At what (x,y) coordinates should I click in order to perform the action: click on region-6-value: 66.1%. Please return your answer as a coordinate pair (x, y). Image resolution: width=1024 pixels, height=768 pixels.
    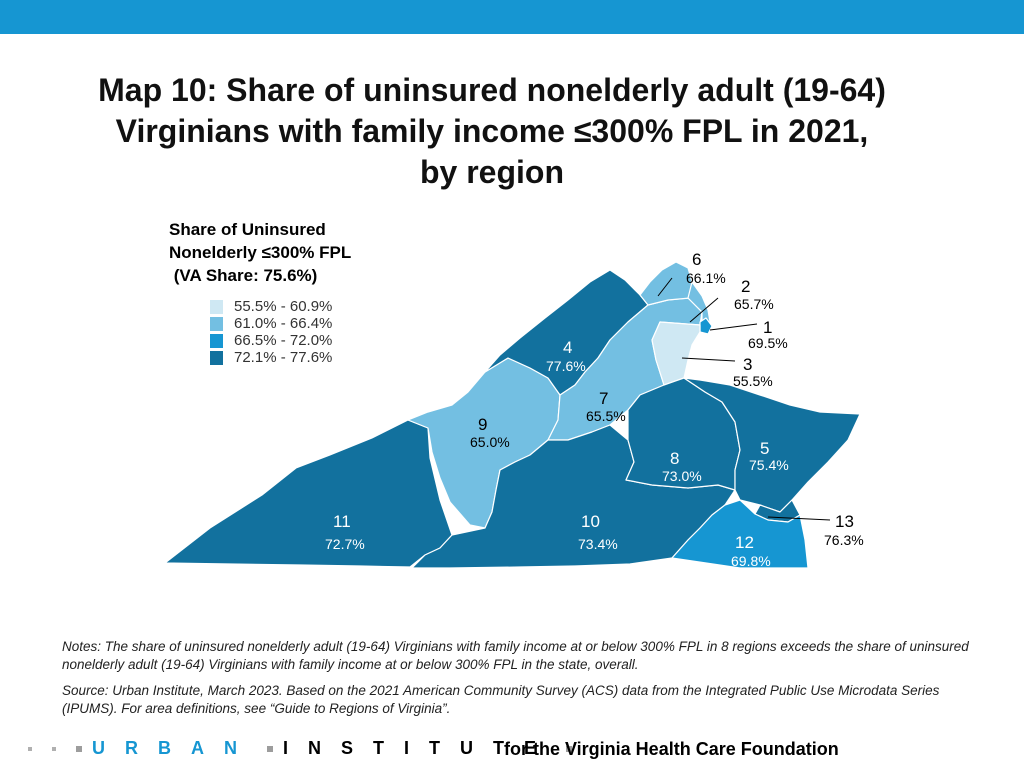
    Looking at the image, I should click on (706, 278).